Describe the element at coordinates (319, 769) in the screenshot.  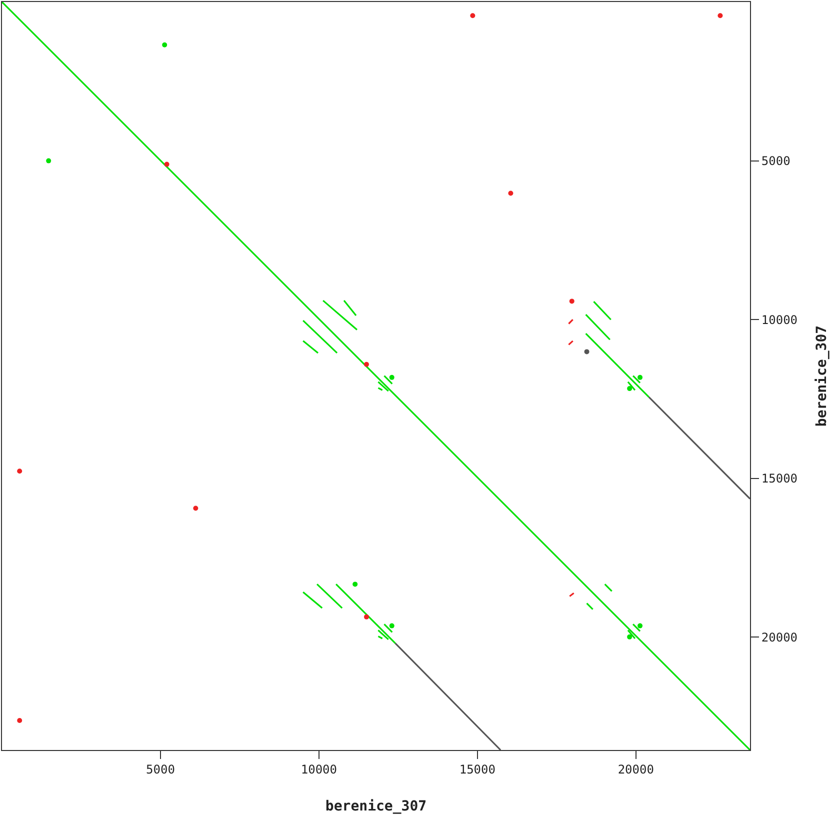
I see `x-tick-label: 10000` at that location.